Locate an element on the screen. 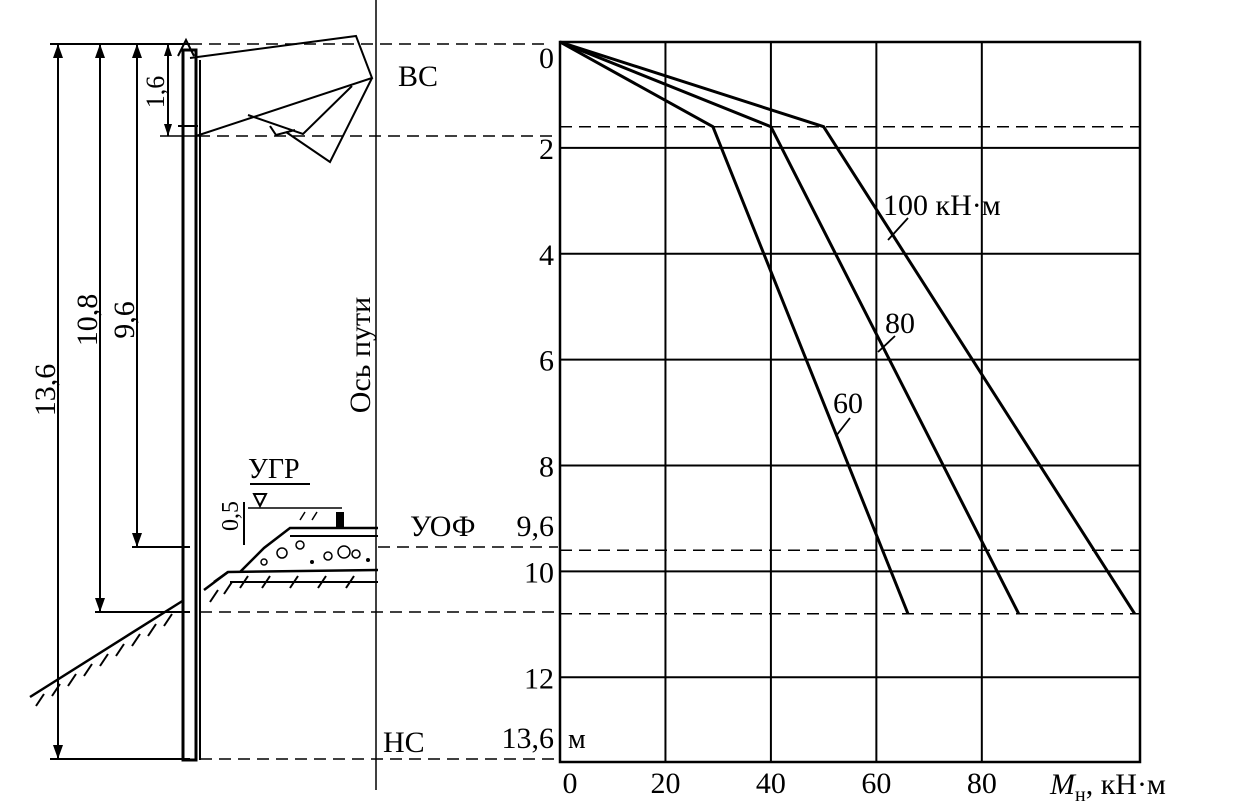 The image size is (1256, 812). dim-label-10-8: 10,8 is located at coordinates (87, 320).